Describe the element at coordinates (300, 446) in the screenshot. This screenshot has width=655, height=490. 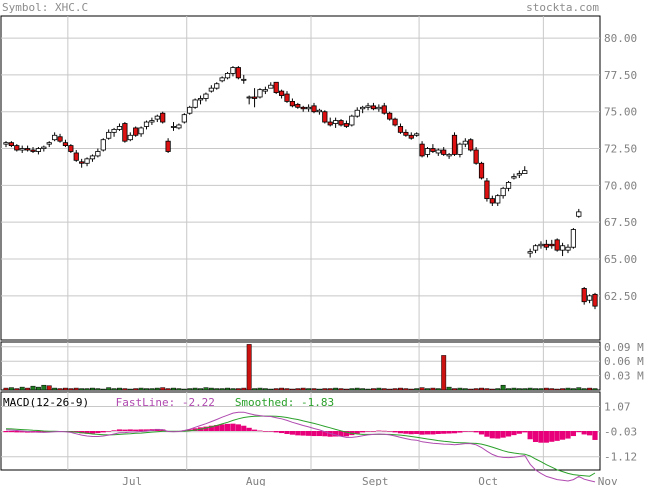
I see `macd-smoothed-line` at that location.